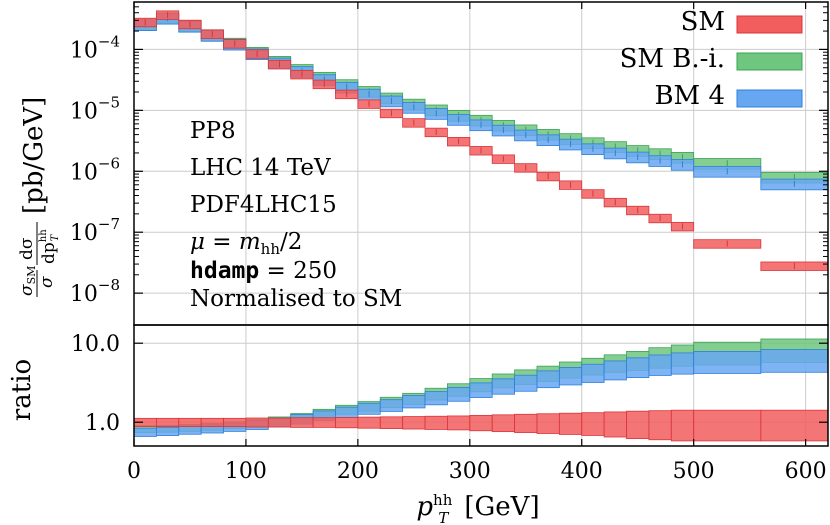 The width and height of the screenshot is (830, 525). I want to click on y-tick-label-top: 10⁻⁷, so click(95, 230).